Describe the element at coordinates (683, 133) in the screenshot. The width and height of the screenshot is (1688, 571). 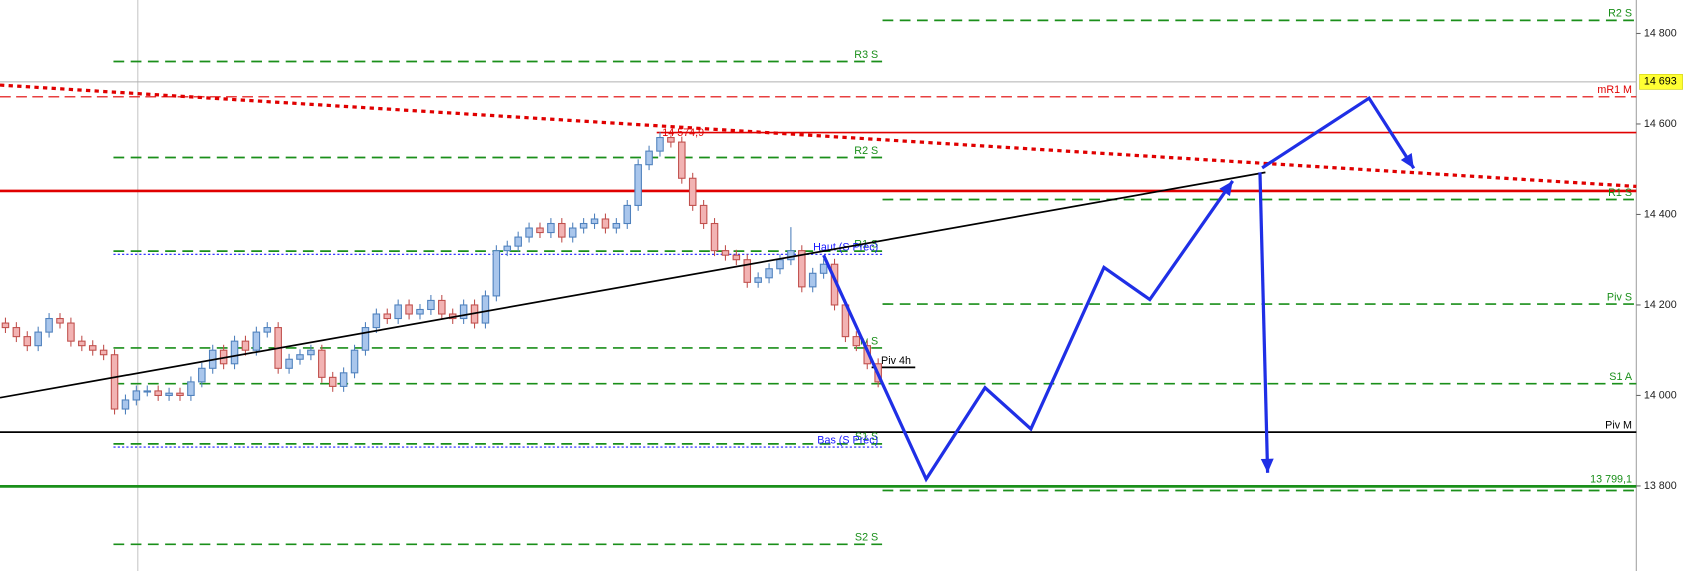
I see `price-annotation: 14 574,9` at that location.